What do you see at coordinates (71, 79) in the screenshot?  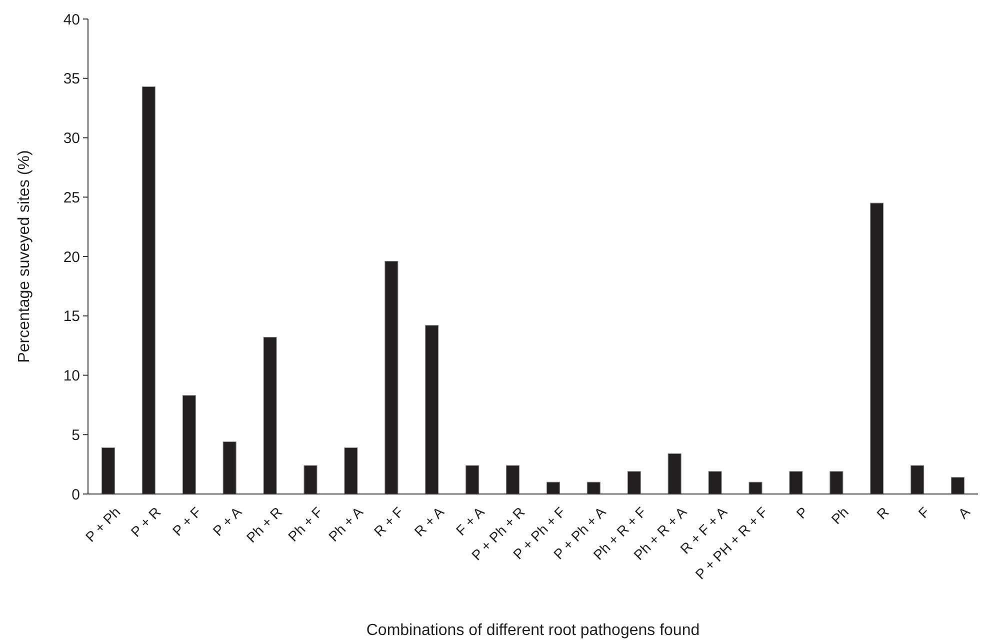 I see `y-tick-label: 35` at bounding box center [71, 79].